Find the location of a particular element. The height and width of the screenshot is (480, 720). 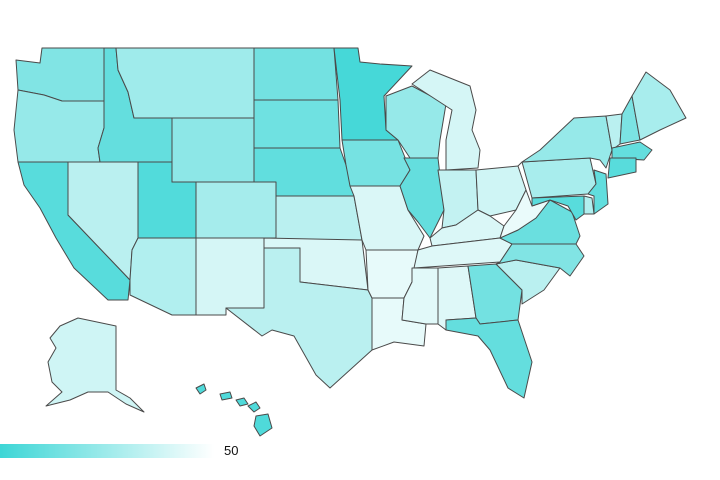

legend-max-label: 50 is located at coordinates (231, 450).